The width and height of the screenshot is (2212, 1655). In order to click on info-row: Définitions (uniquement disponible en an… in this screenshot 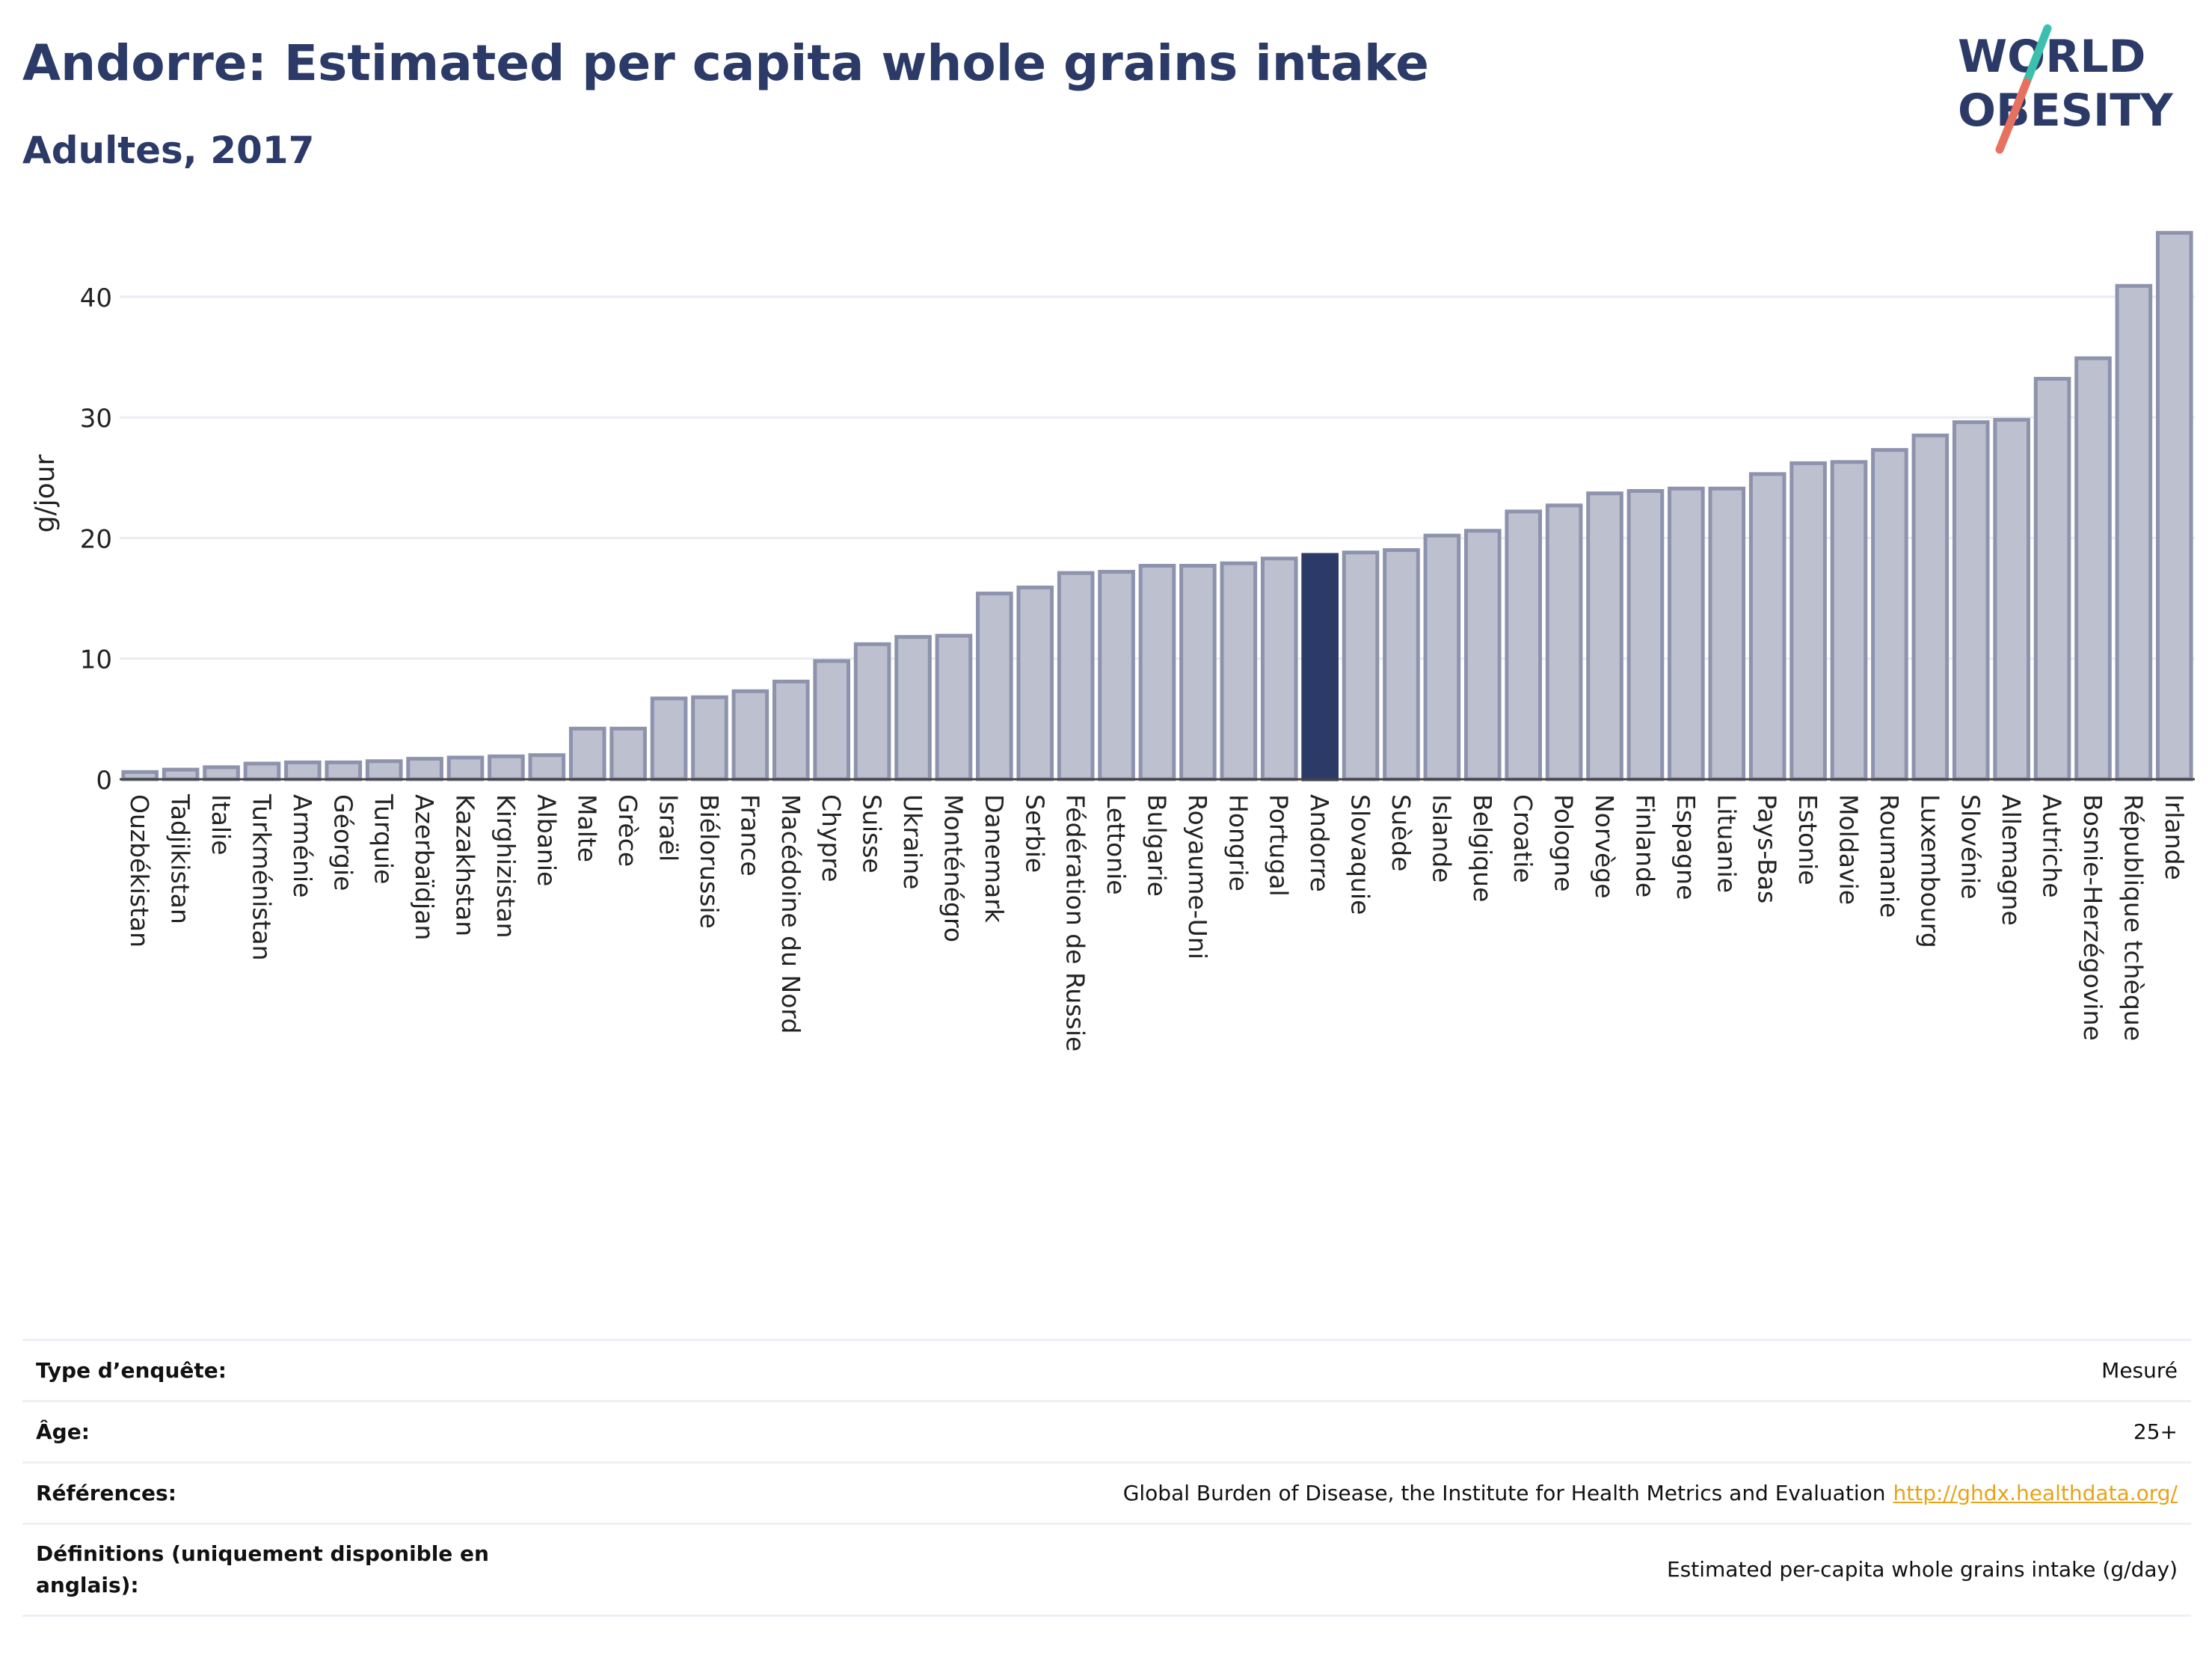, I will do `click(1106, 1570)`.